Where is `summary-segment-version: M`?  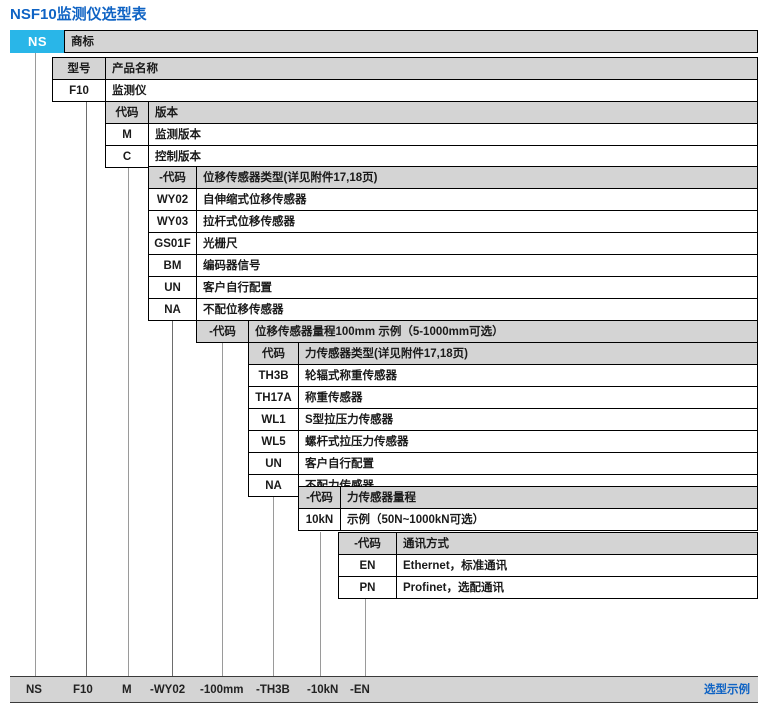 summary-segment-version: M is located at coordinates (127, 690).